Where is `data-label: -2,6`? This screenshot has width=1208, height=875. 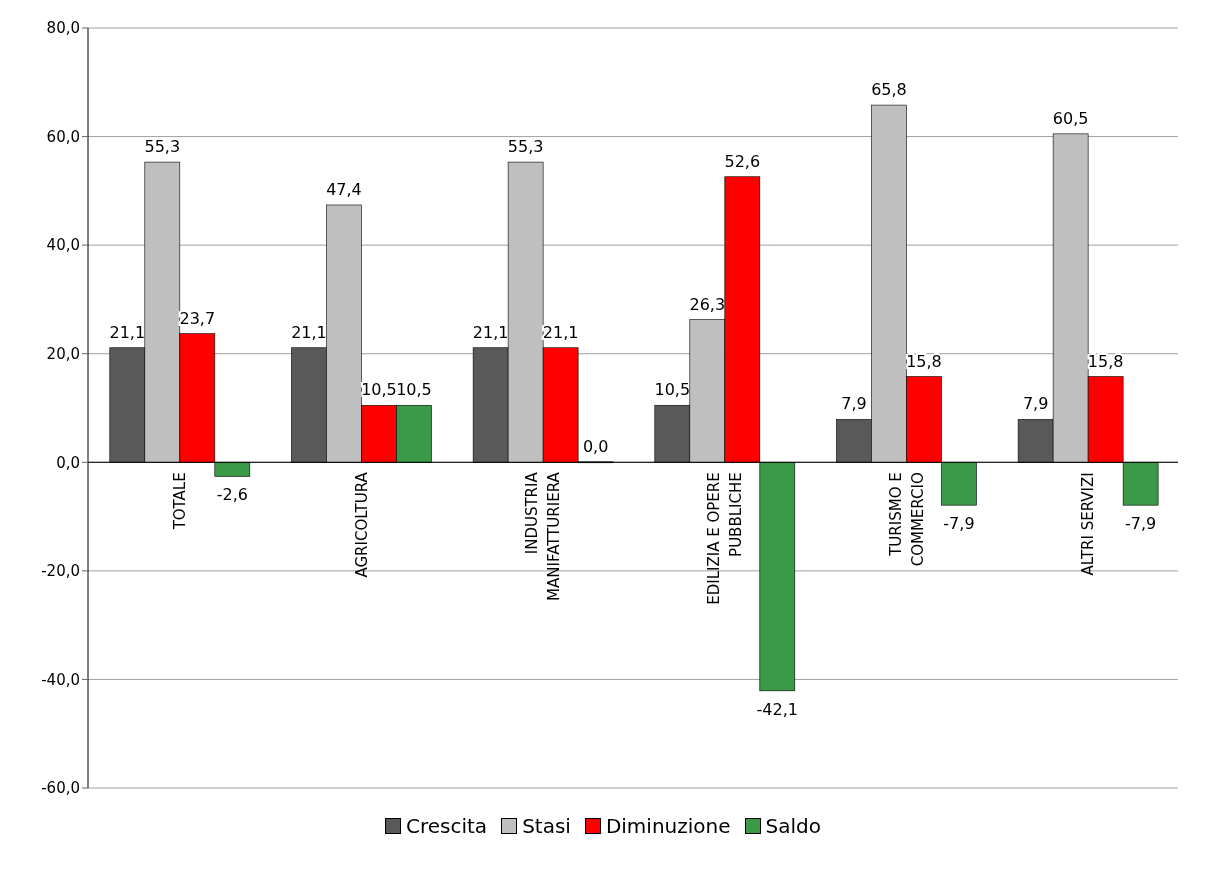
data-label: -2,6 is located at coordinates (232, 495).